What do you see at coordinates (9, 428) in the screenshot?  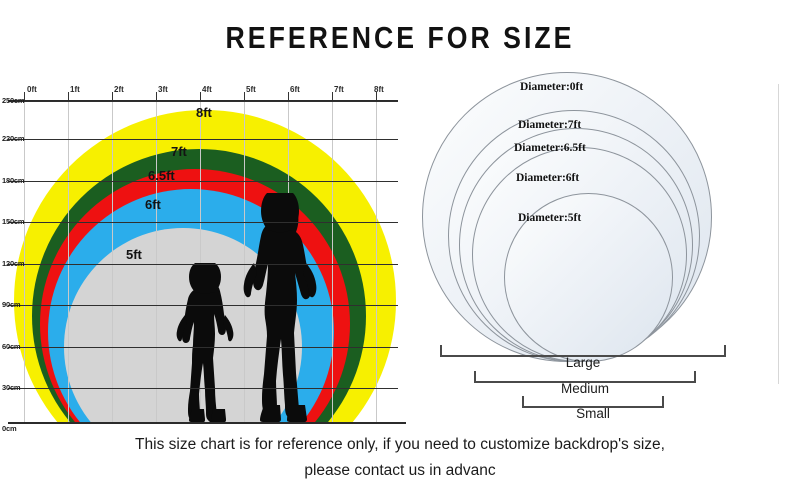 I see `y-tick-label-0cm: 0cm` at bounding box center [9, 428].